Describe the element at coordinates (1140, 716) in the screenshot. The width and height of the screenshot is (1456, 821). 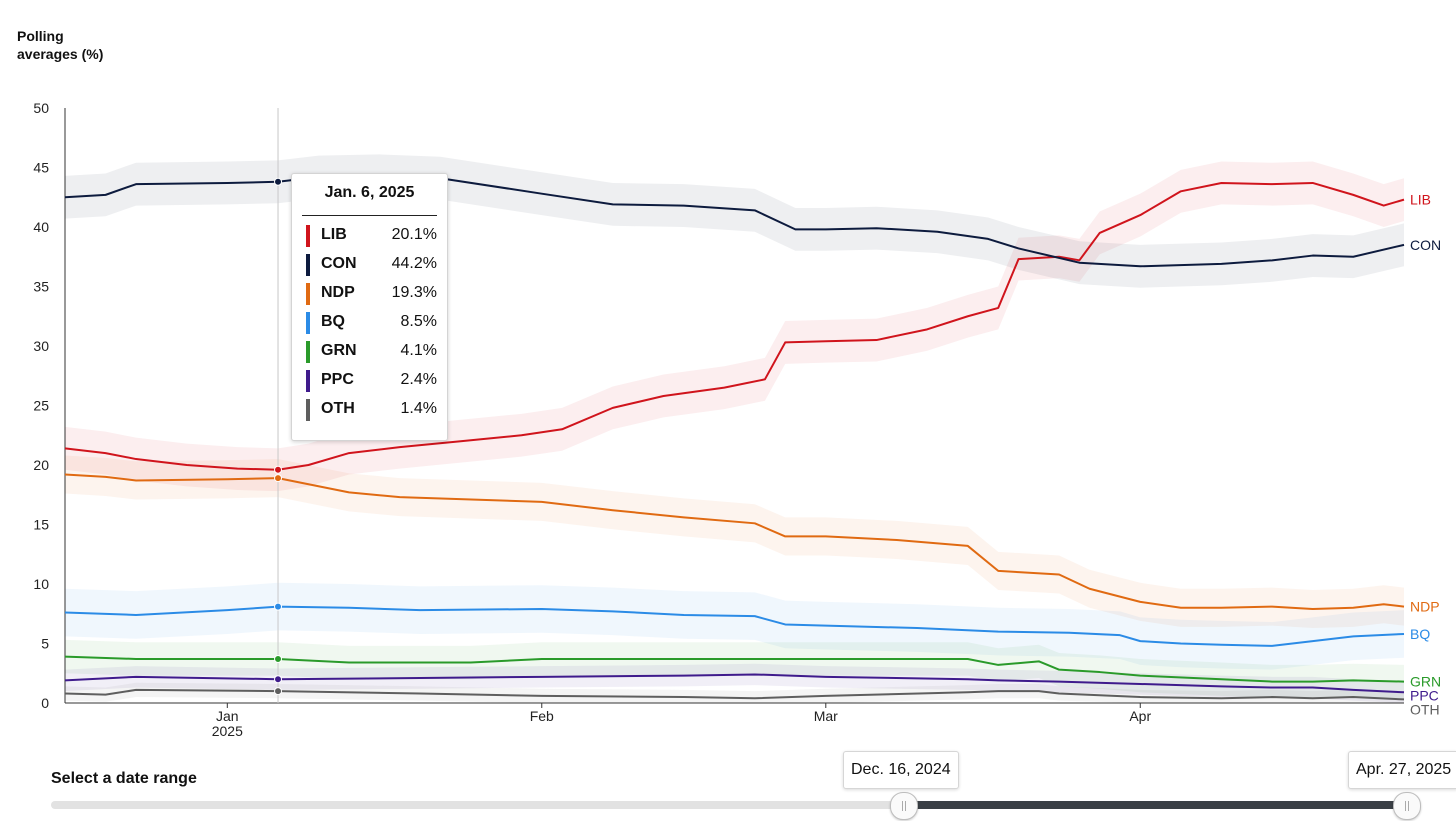
I see `x-tick-label: Apr` at that location.